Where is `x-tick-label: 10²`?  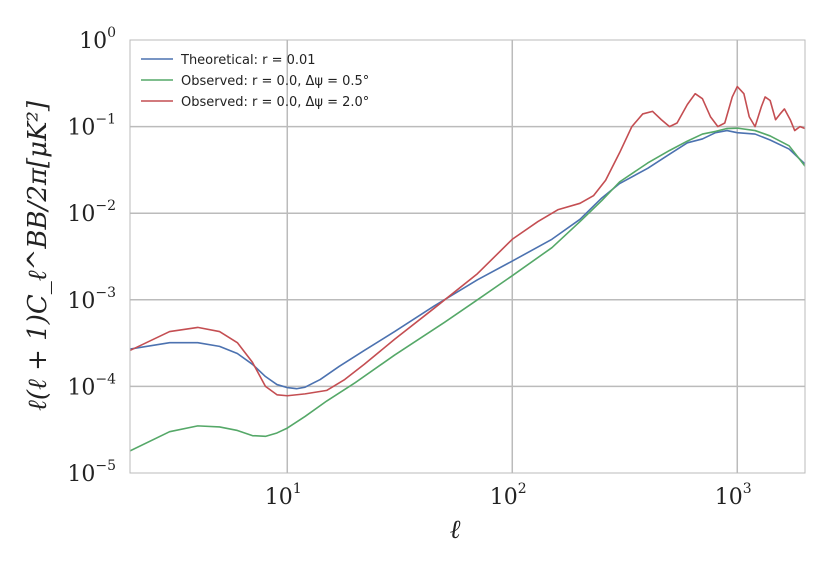 x-tick-label: 10² is located at coordinates (508, 495).